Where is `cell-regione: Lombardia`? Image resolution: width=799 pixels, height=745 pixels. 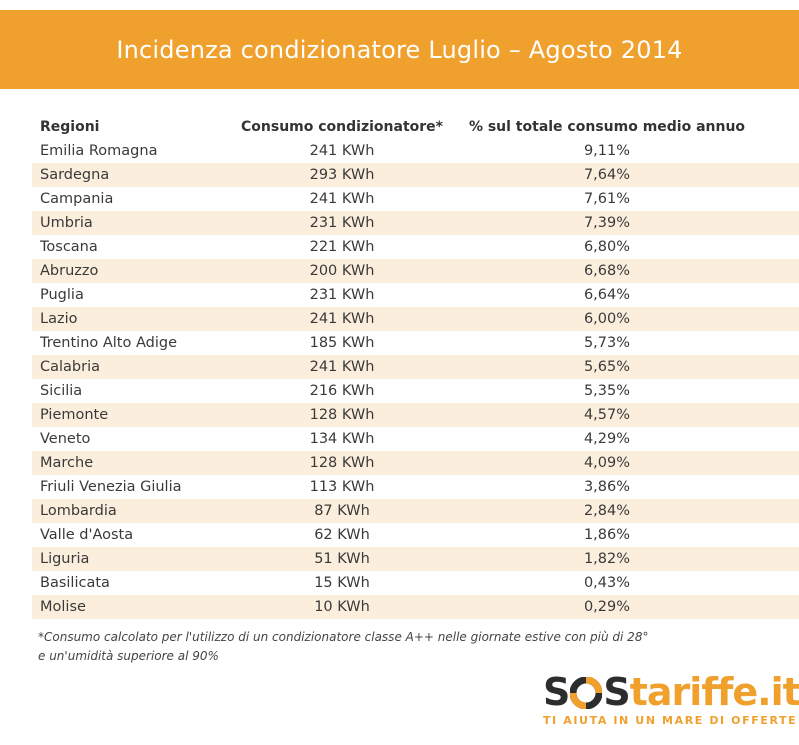
cell-regione: Lombardia is located at coordinates (78, 511).